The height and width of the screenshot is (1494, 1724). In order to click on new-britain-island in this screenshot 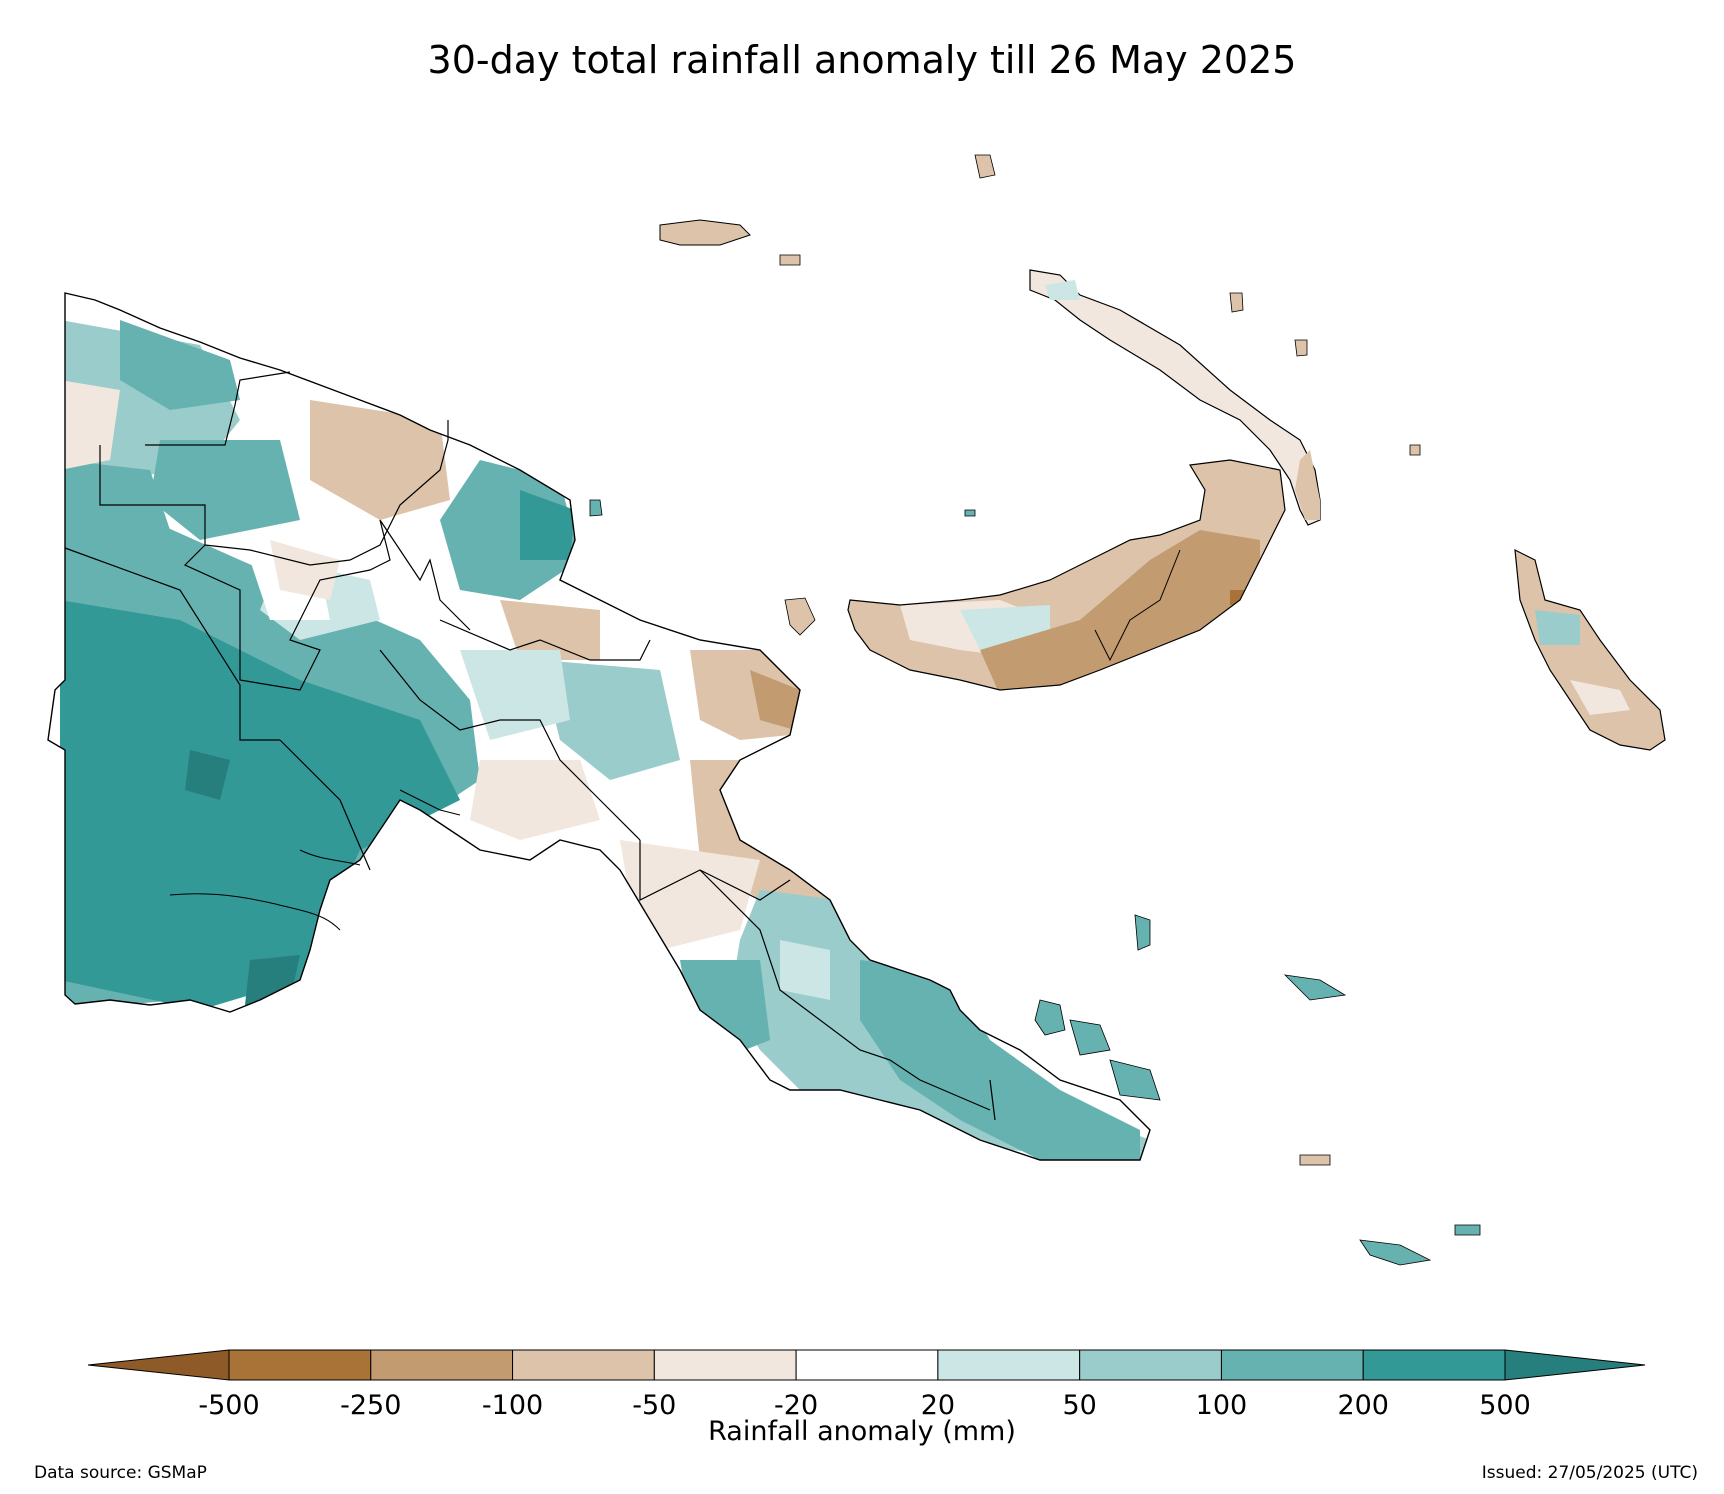, I will do `click(1066, 575)`.